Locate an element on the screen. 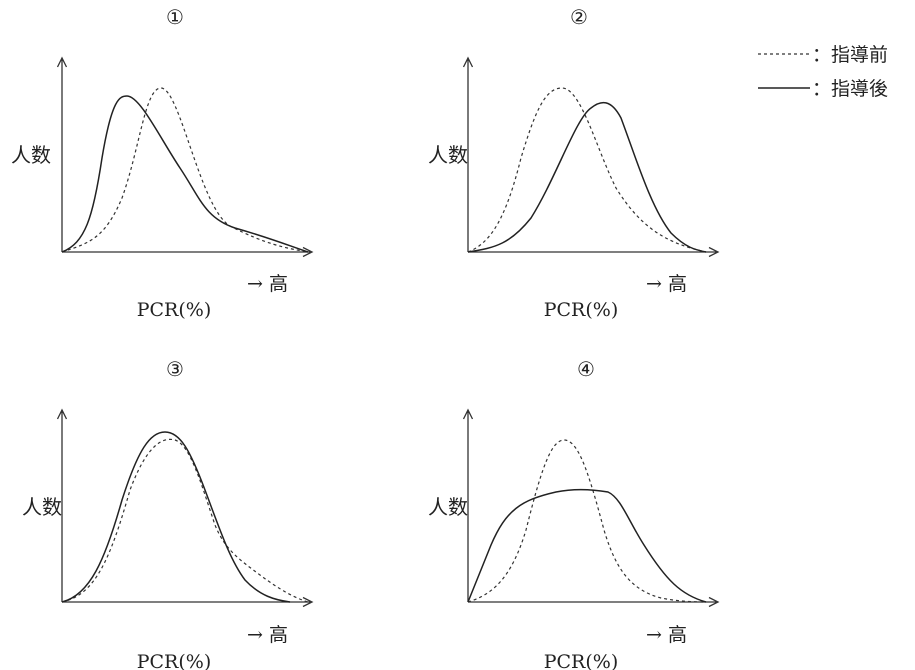  panel-number: ④ is located at coordinates (586, 369).